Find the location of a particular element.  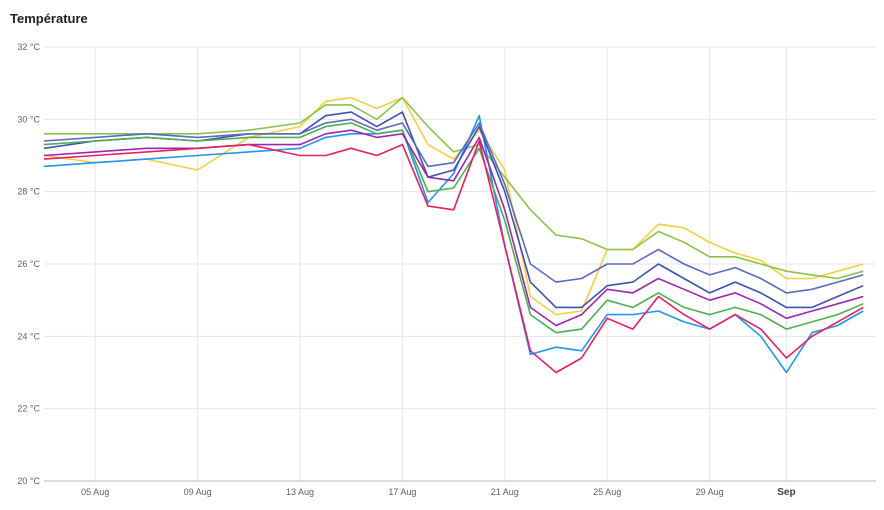

y-tick-label: 24 °C is located at coordinates (28, 336).